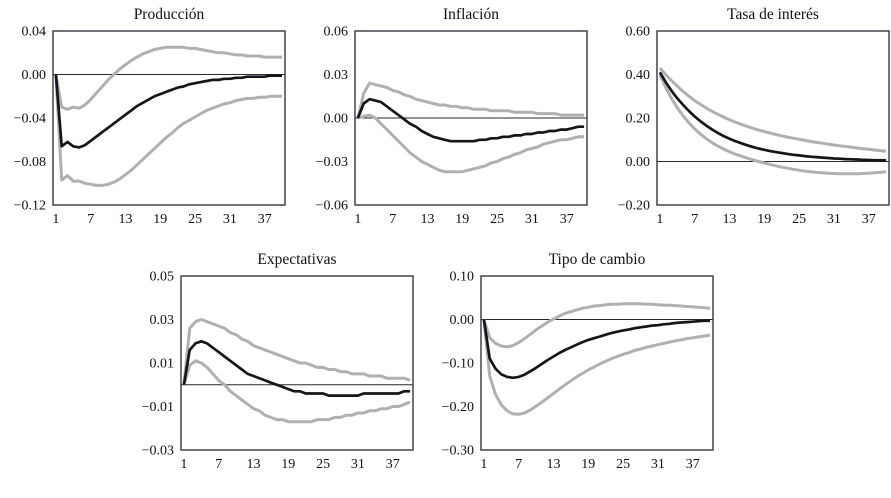 Image resolution: width=891 pixels, height=498 pixels. What do you see at coordinates (30, 162) in the screenshot?
I see `y-tick-label: −0.08` at bounding box center [30, 162].